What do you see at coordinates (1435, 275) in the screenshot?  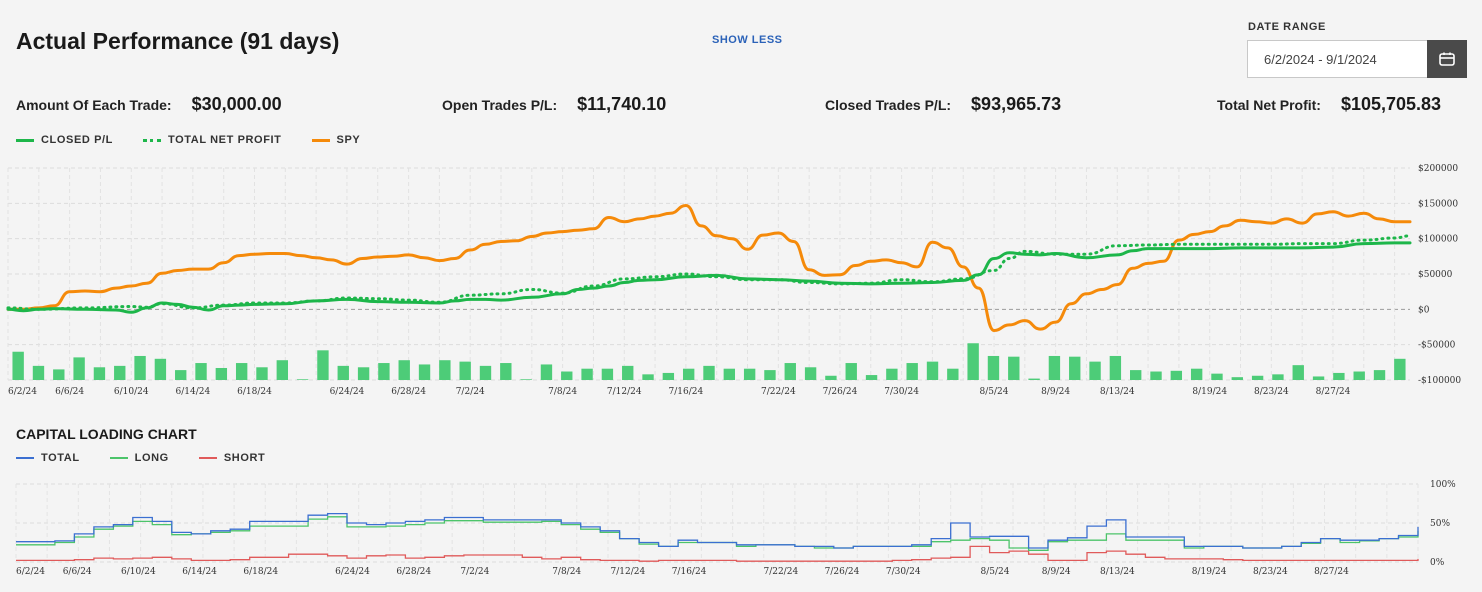 I see `y-tick-label: $50000` at bounding box center [1435, 275].